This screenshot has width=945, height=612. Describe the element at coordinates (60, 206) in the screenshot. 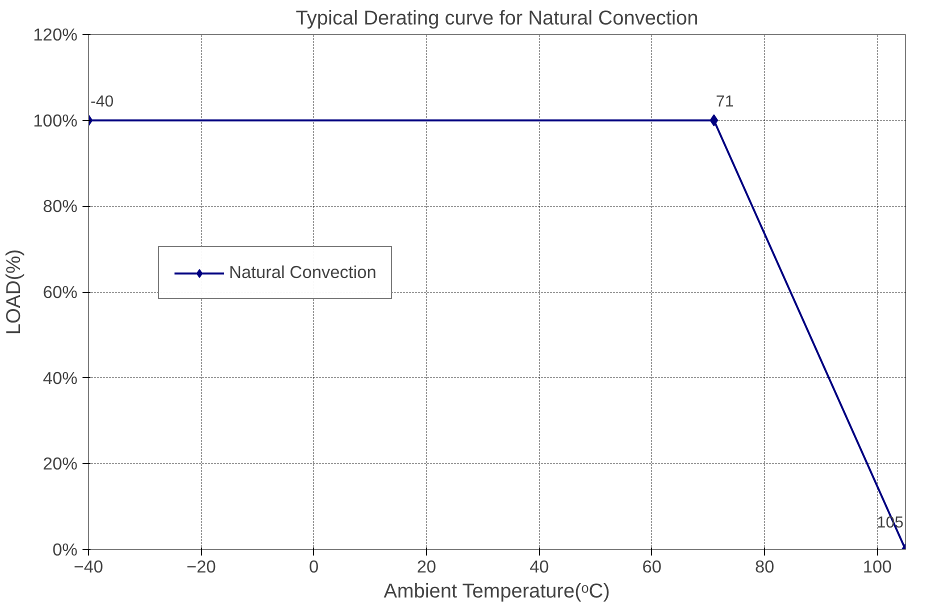

I see `y-tick-label: 80%` at that location.